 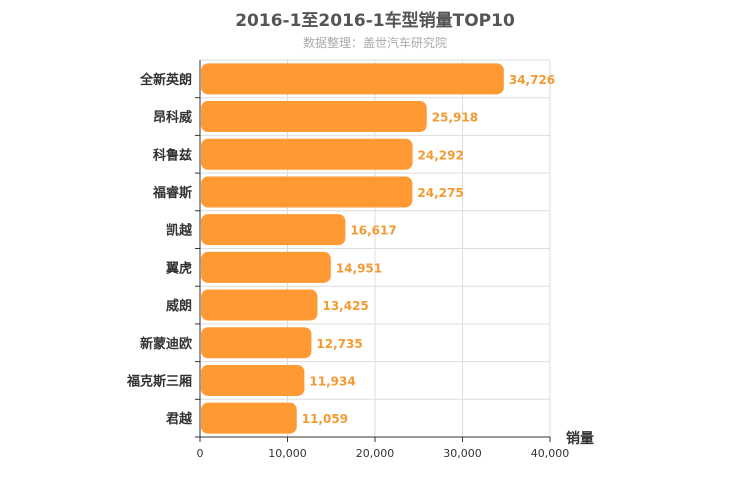 I want to click on category-label: 福睿斯, so click(x=172, y=193).